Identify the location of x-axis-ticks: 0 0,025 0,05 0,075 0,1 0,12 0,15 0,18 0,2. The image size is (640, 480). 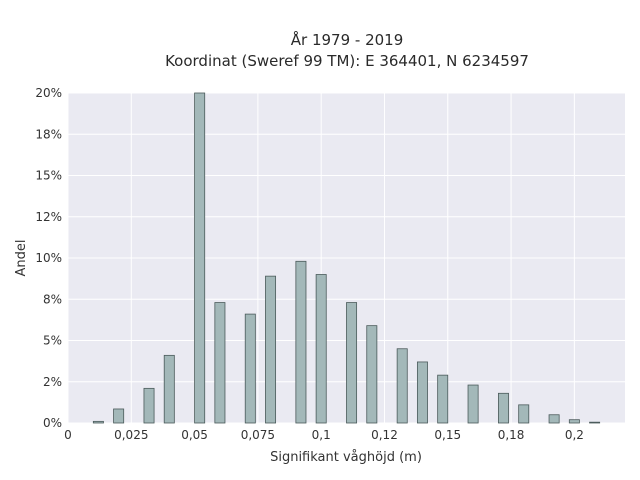
(324, 435).